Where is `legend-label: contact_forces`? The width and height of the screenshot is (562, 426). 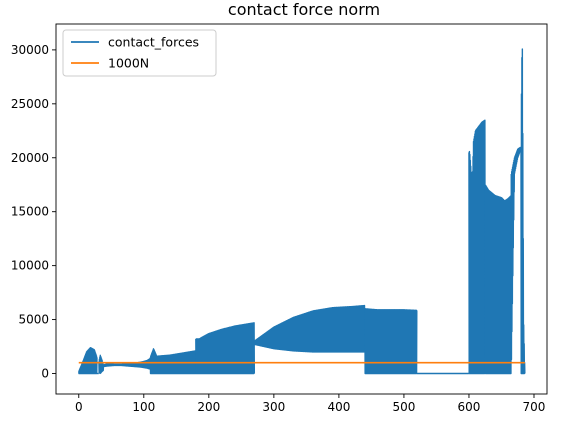 legend-label: contact_forces is located at coordinates (153, 42).